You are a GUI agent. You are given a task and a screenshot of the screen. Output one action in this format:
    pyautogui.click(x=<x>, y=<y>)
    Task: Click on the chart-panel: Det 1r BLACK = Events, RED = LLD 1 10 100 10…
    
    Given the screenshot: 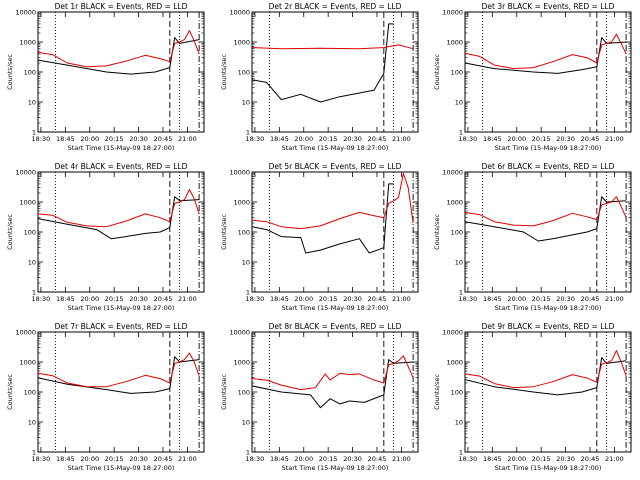 What is the action you would take?
    pyautogui.click(x=105, y=77)
    